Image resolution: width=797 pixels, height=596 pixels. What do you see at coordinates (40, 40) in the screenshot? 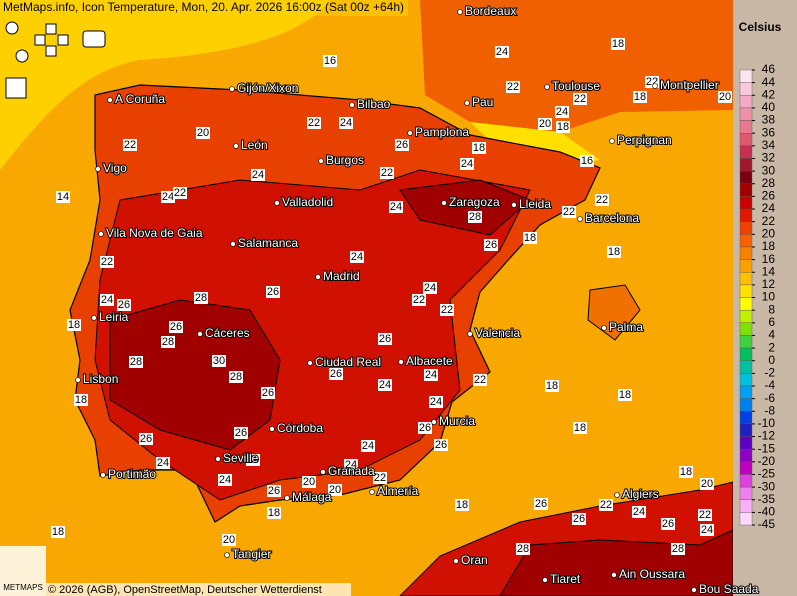
I see `pan-left` at bounding box center [40, 40].